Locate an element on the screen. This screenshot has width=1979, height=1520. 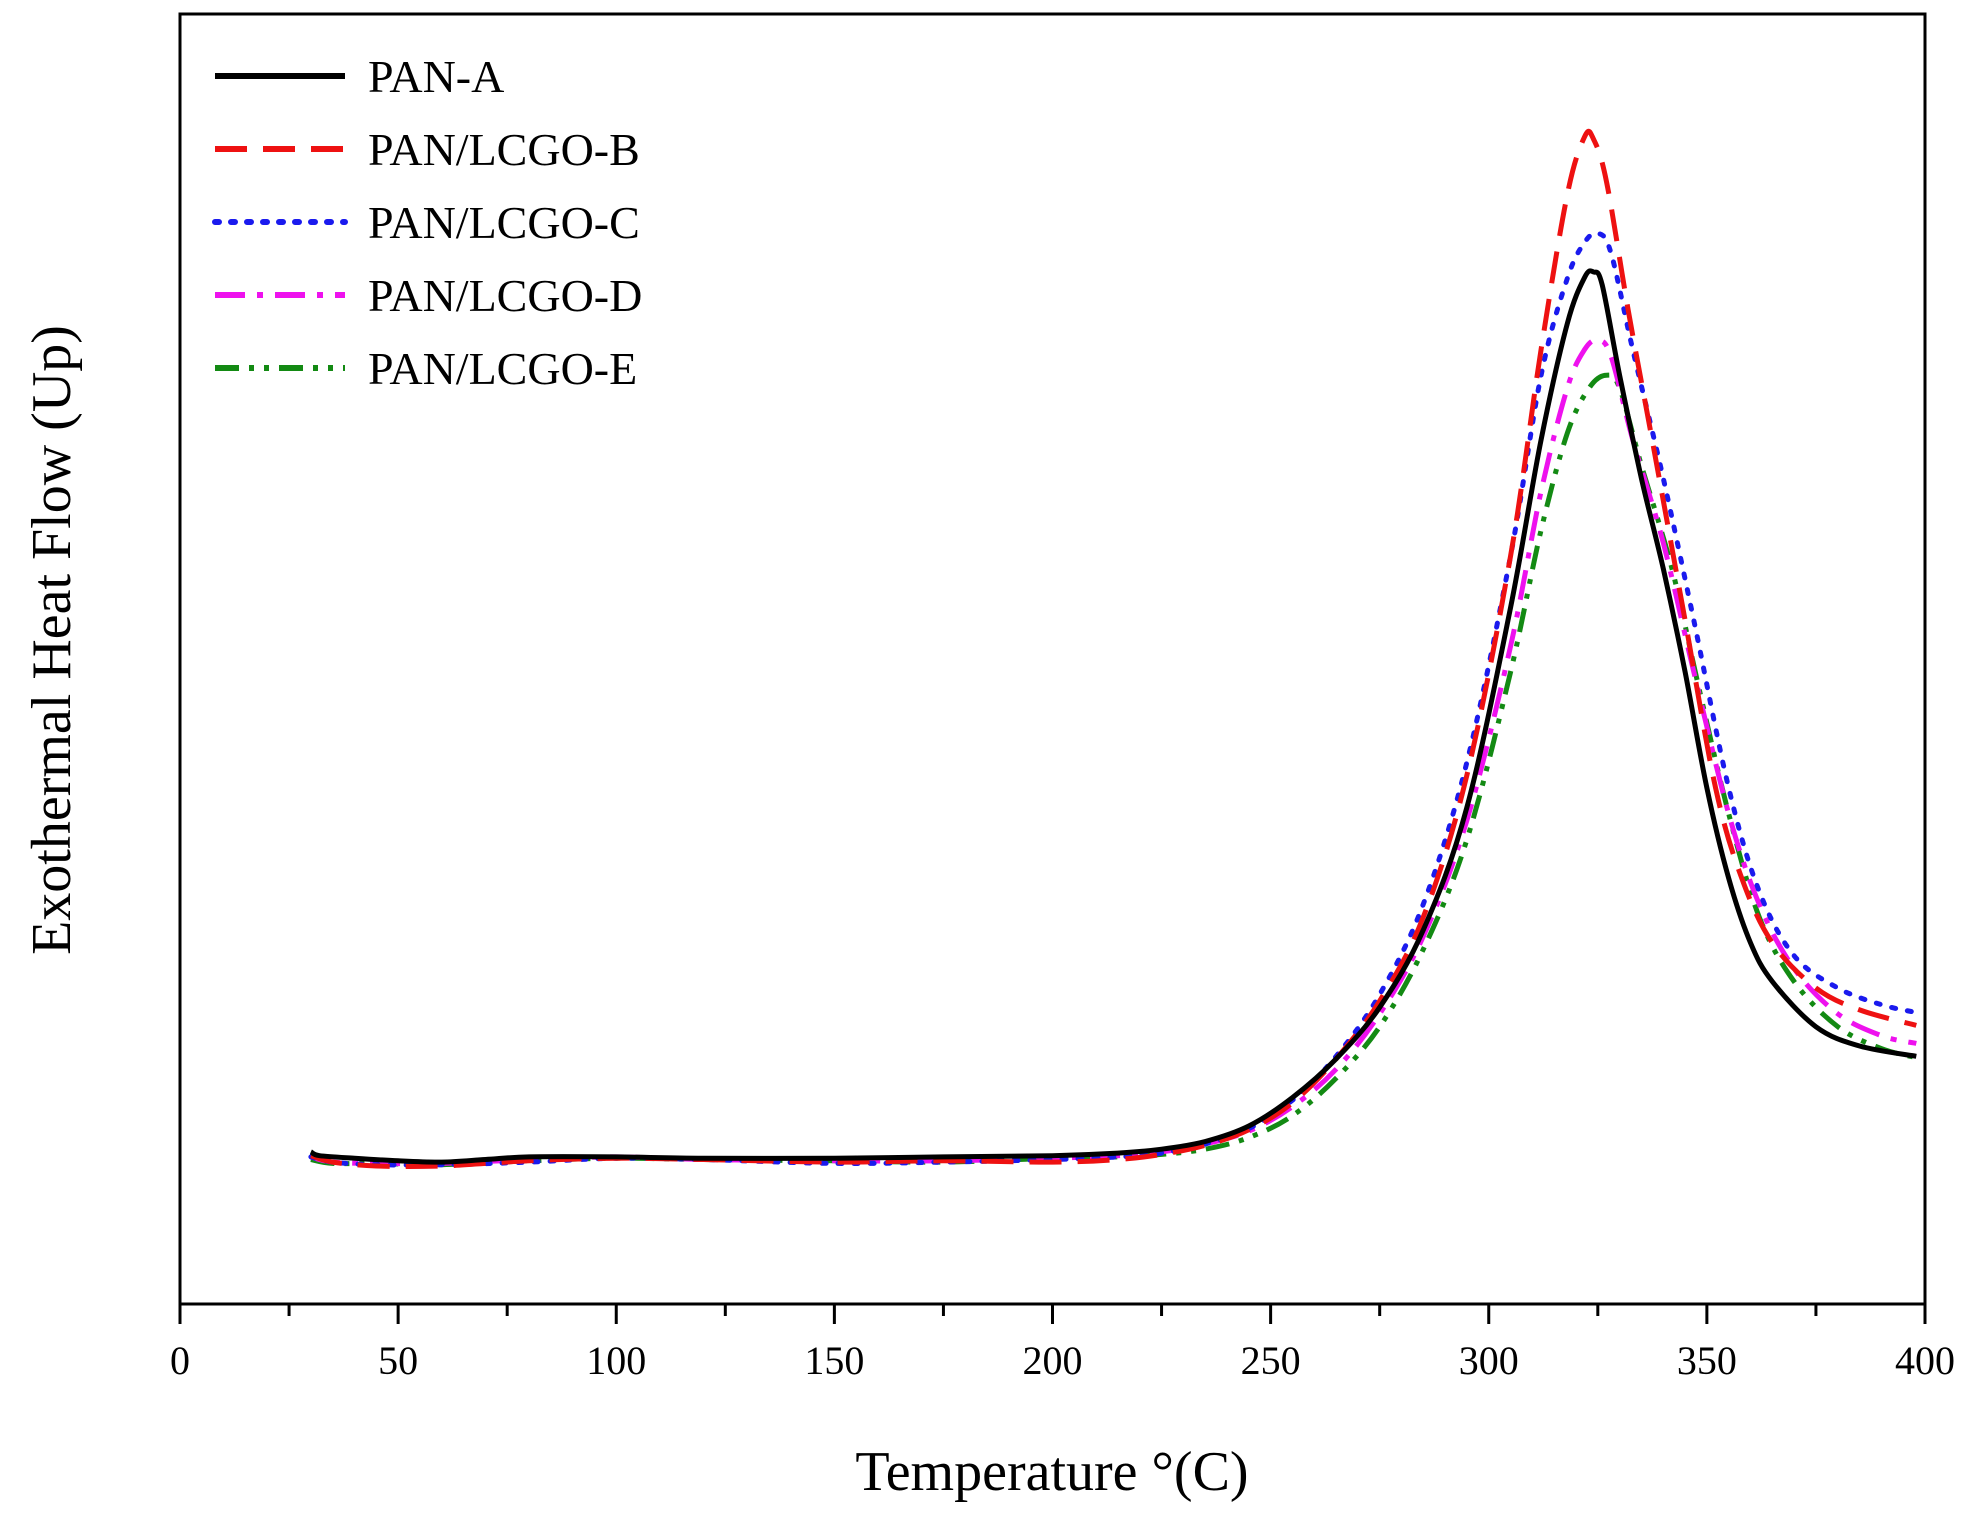
x-tick-label: 200 is located at coordinates (1053, 1360).